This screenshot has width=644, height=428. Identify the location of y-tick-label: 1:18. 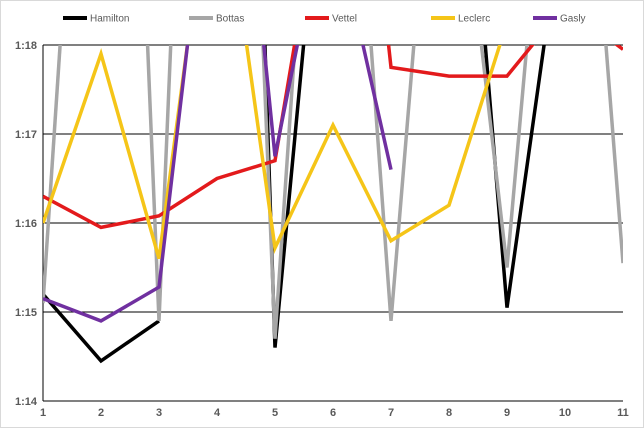
(26, 46).